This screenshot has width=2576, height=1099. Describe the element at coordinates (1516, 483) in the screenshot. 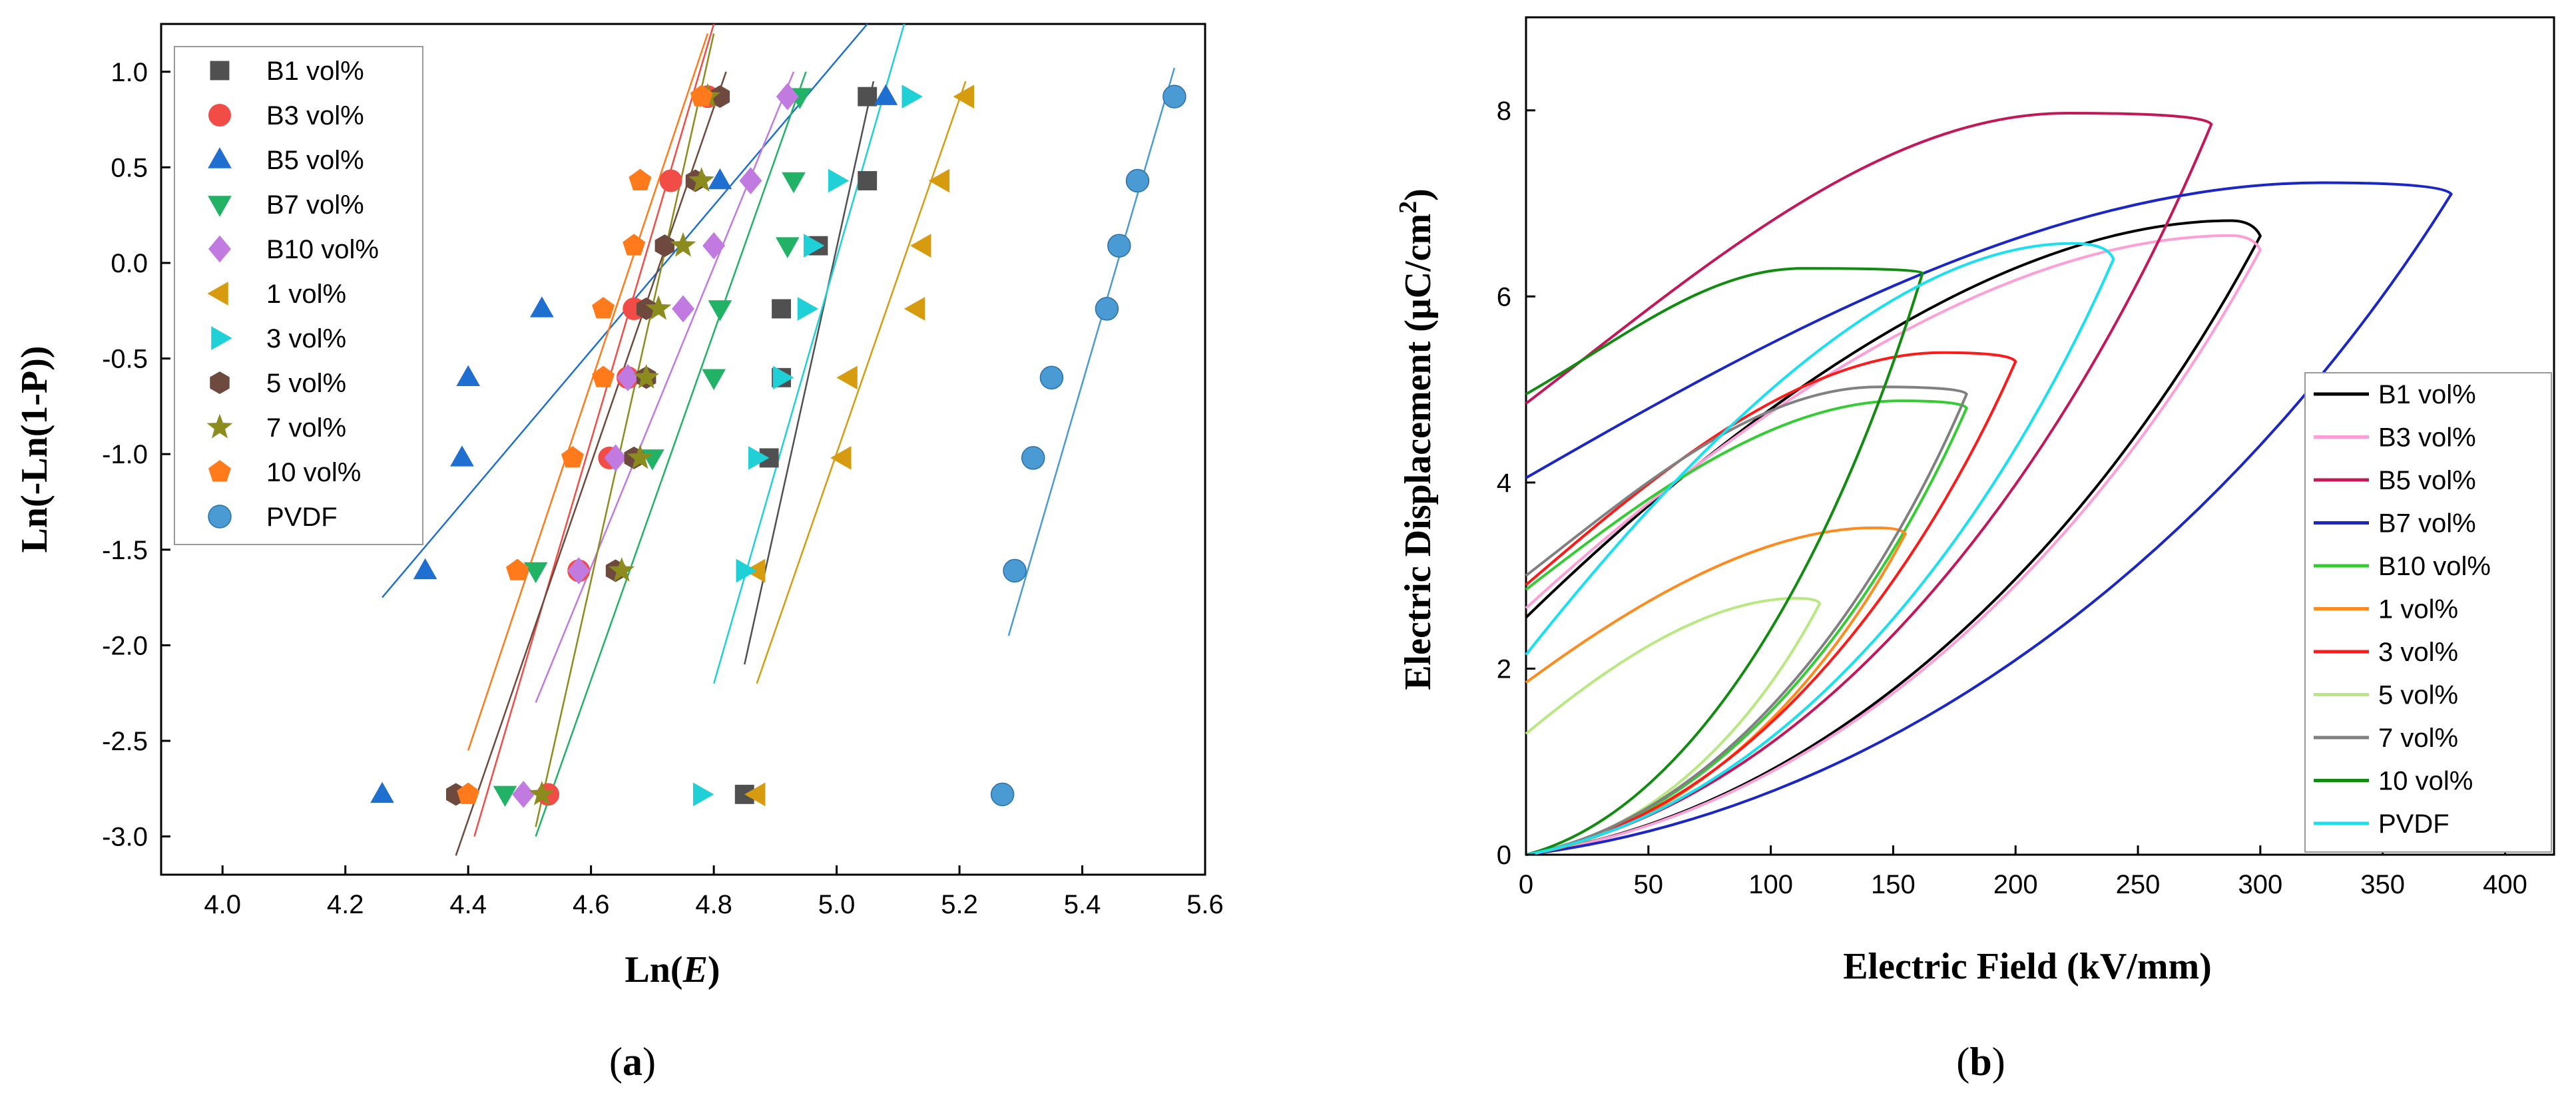

I see `panel-b-y-ticks: 0 2 4 6 8` at that location.